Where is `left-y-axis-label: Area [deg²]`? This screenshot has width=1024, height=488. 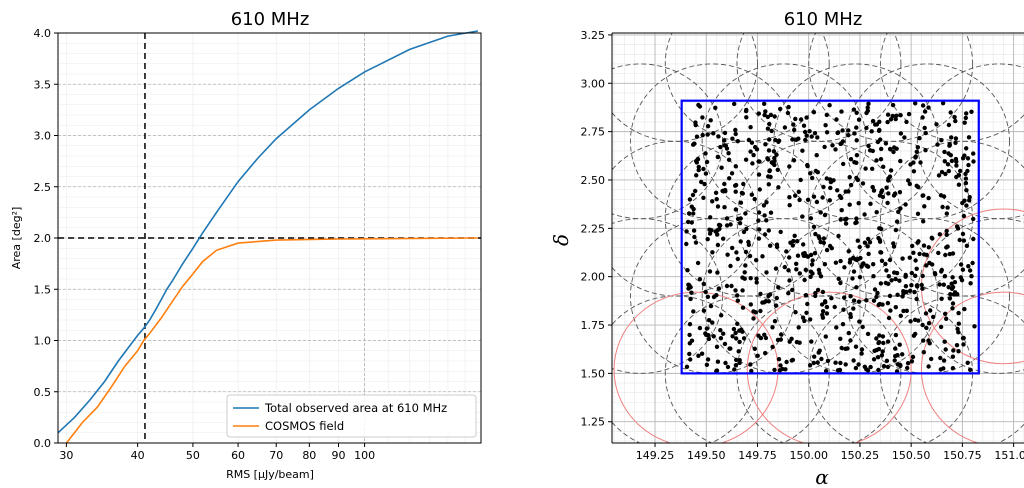 left-y-axis-label: Area [deg²] is located at coordinates (16, 238).